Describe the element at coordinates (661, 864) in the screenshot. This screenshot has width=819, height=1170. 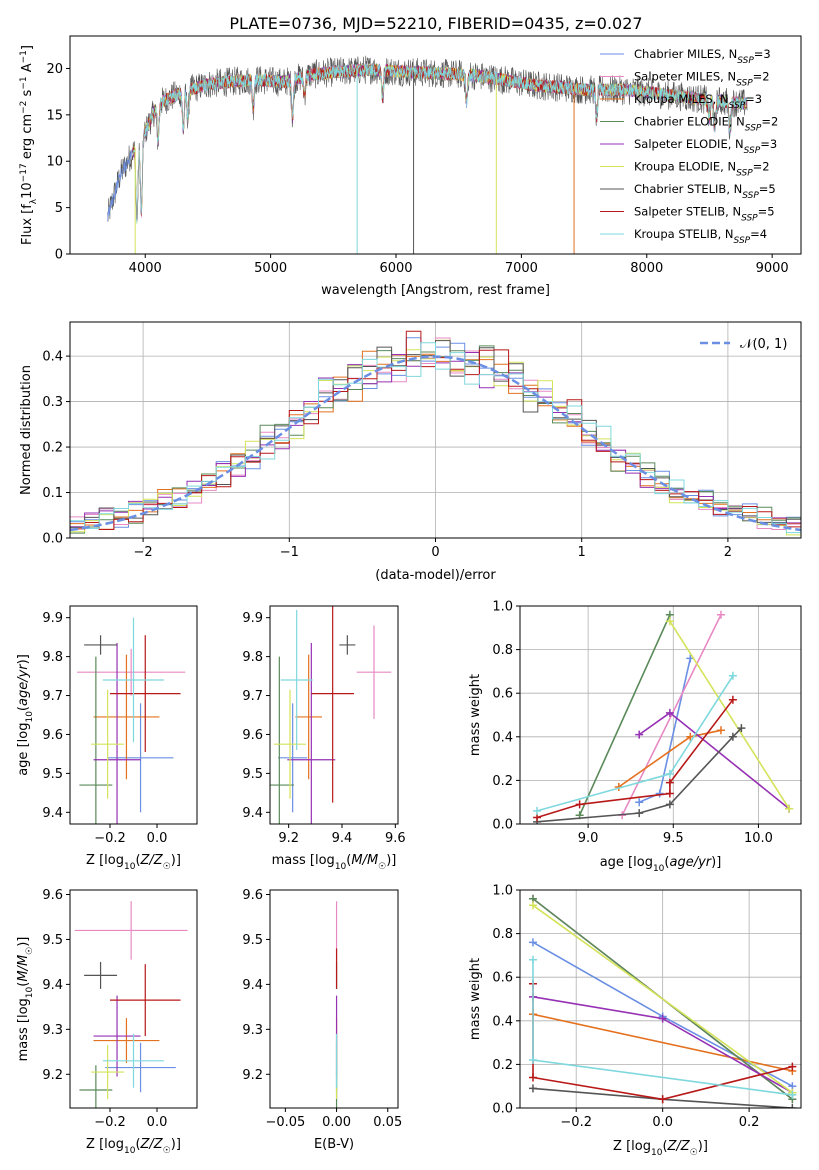
I see `x-axis-label: age [log10(age/yr)]` at that location.